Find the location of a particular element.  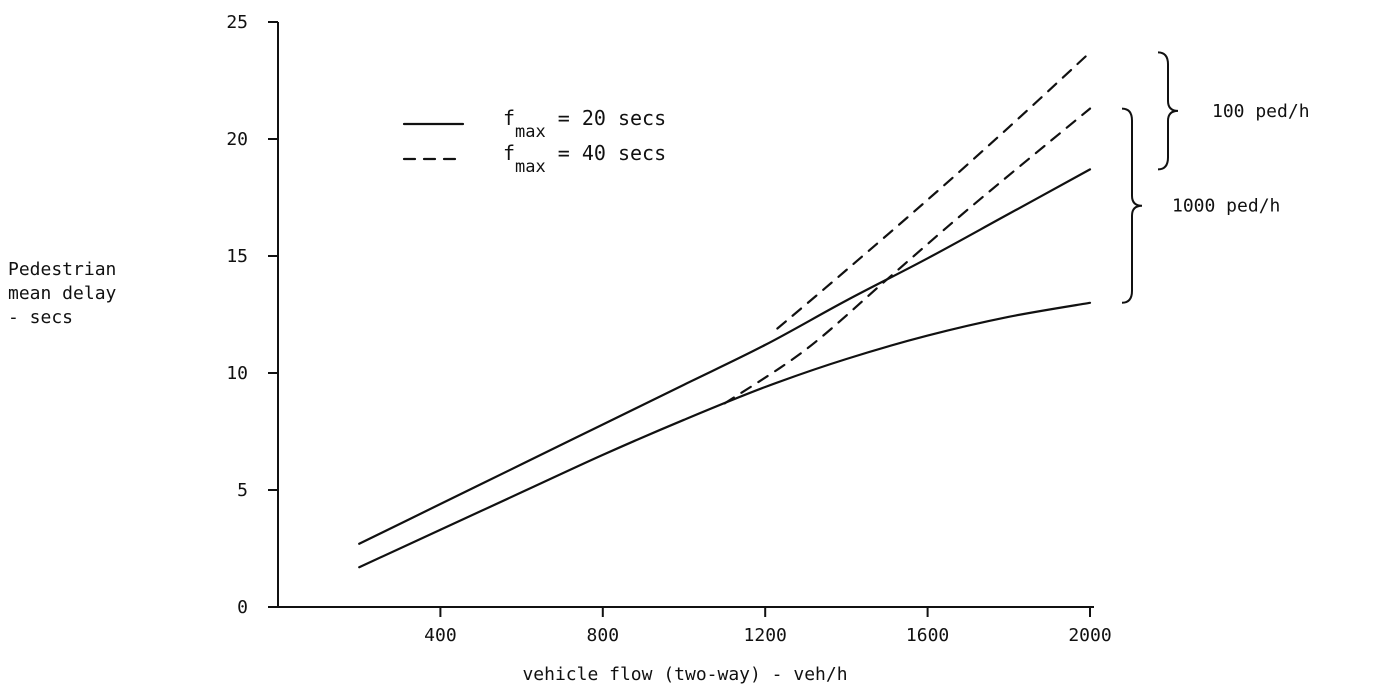

y-axis-title-line: - secs is located at coordinates (40, 317).